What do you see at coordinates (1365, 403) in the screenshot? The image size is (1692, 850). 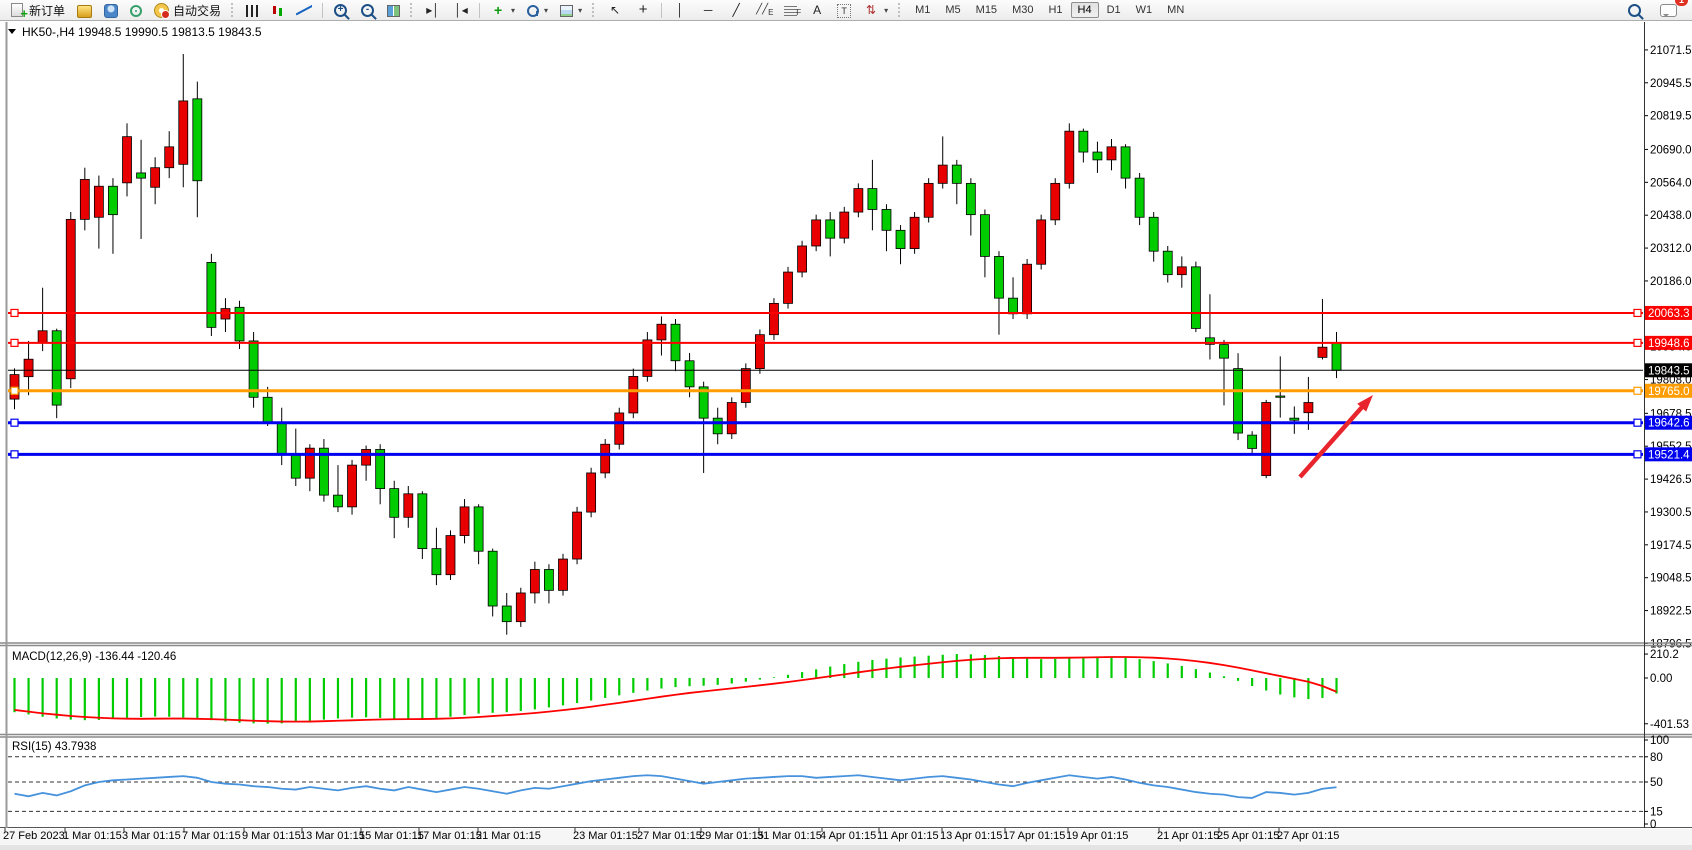 I see `arrow-annotation-head` at bounding box center [1365, 403].